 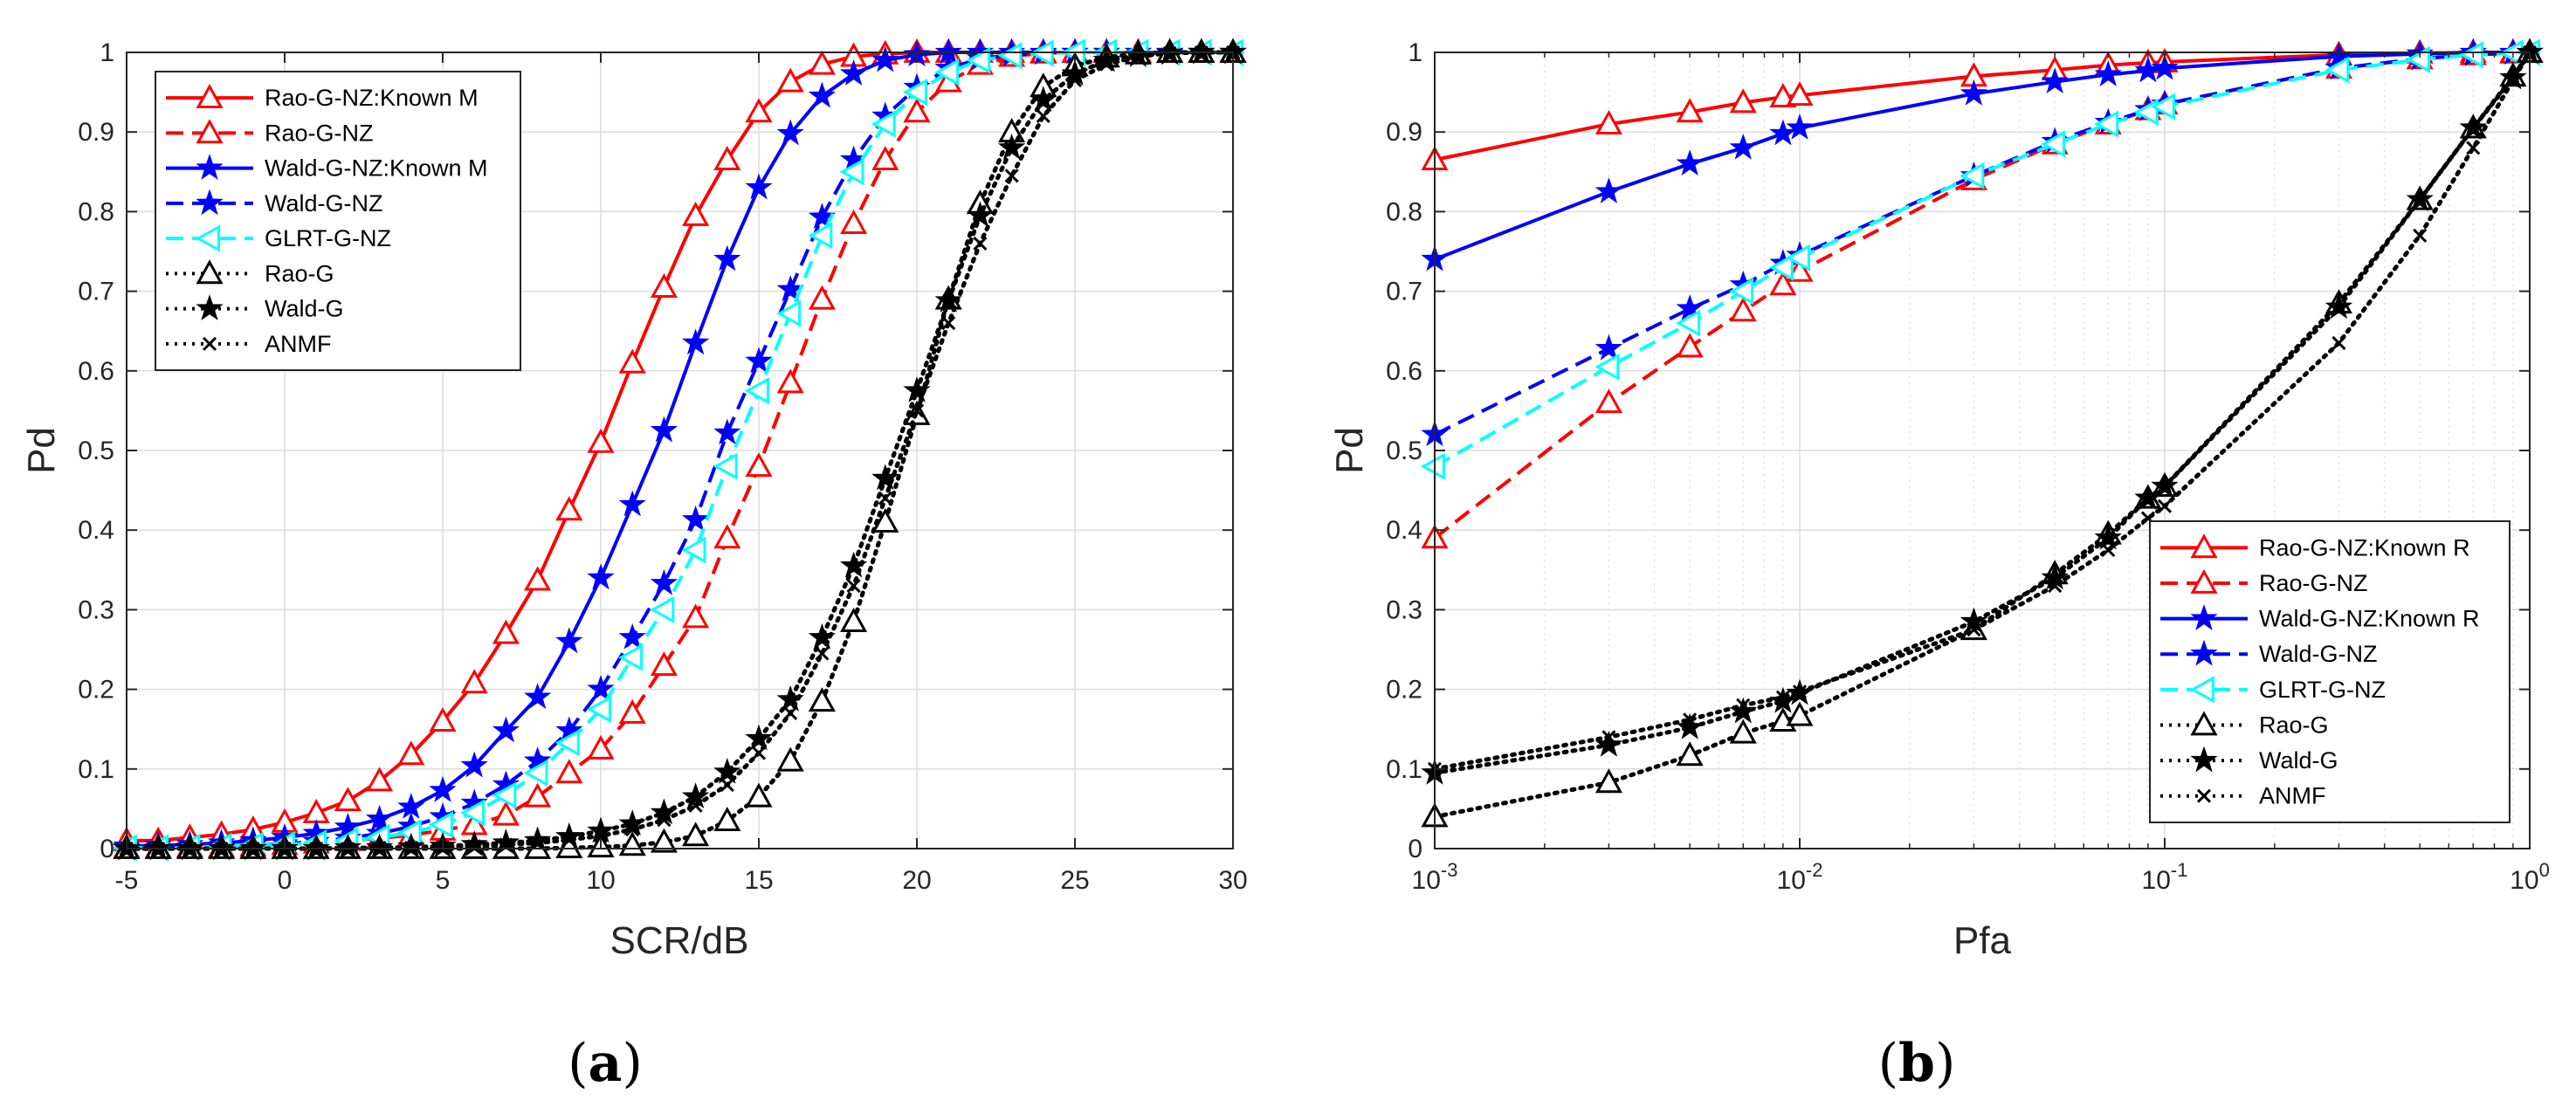 I want to click on y-tick-label: 0.3, so click(x=1404, y=609).